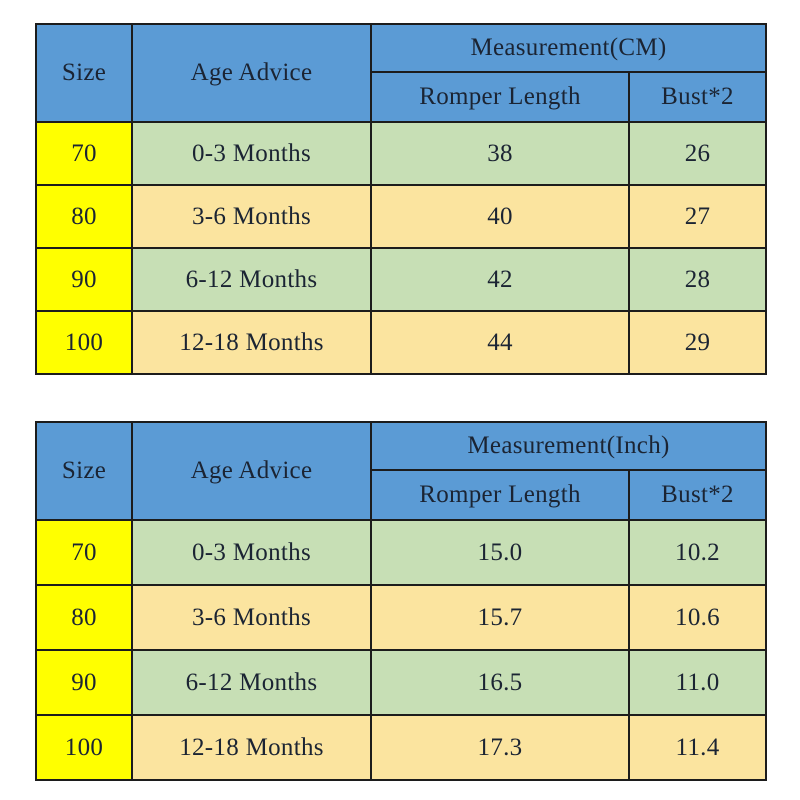 This screenshot has height=800, width=800. Describe the element at coordinates (697, 153) in the screenshot. I see `bust-cell: 26` at that location.